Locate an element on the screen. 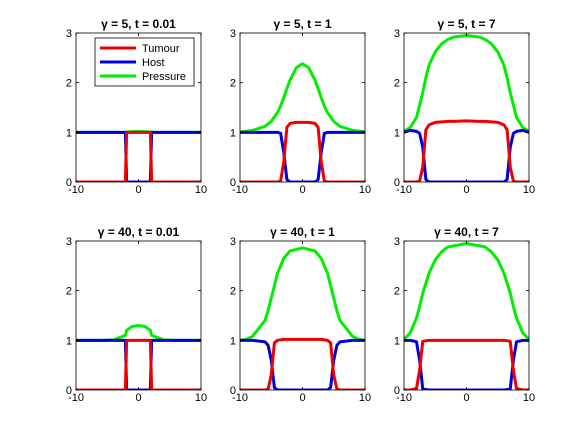  legend: Tumour Host Pressure is located at coordinates (144, 62).